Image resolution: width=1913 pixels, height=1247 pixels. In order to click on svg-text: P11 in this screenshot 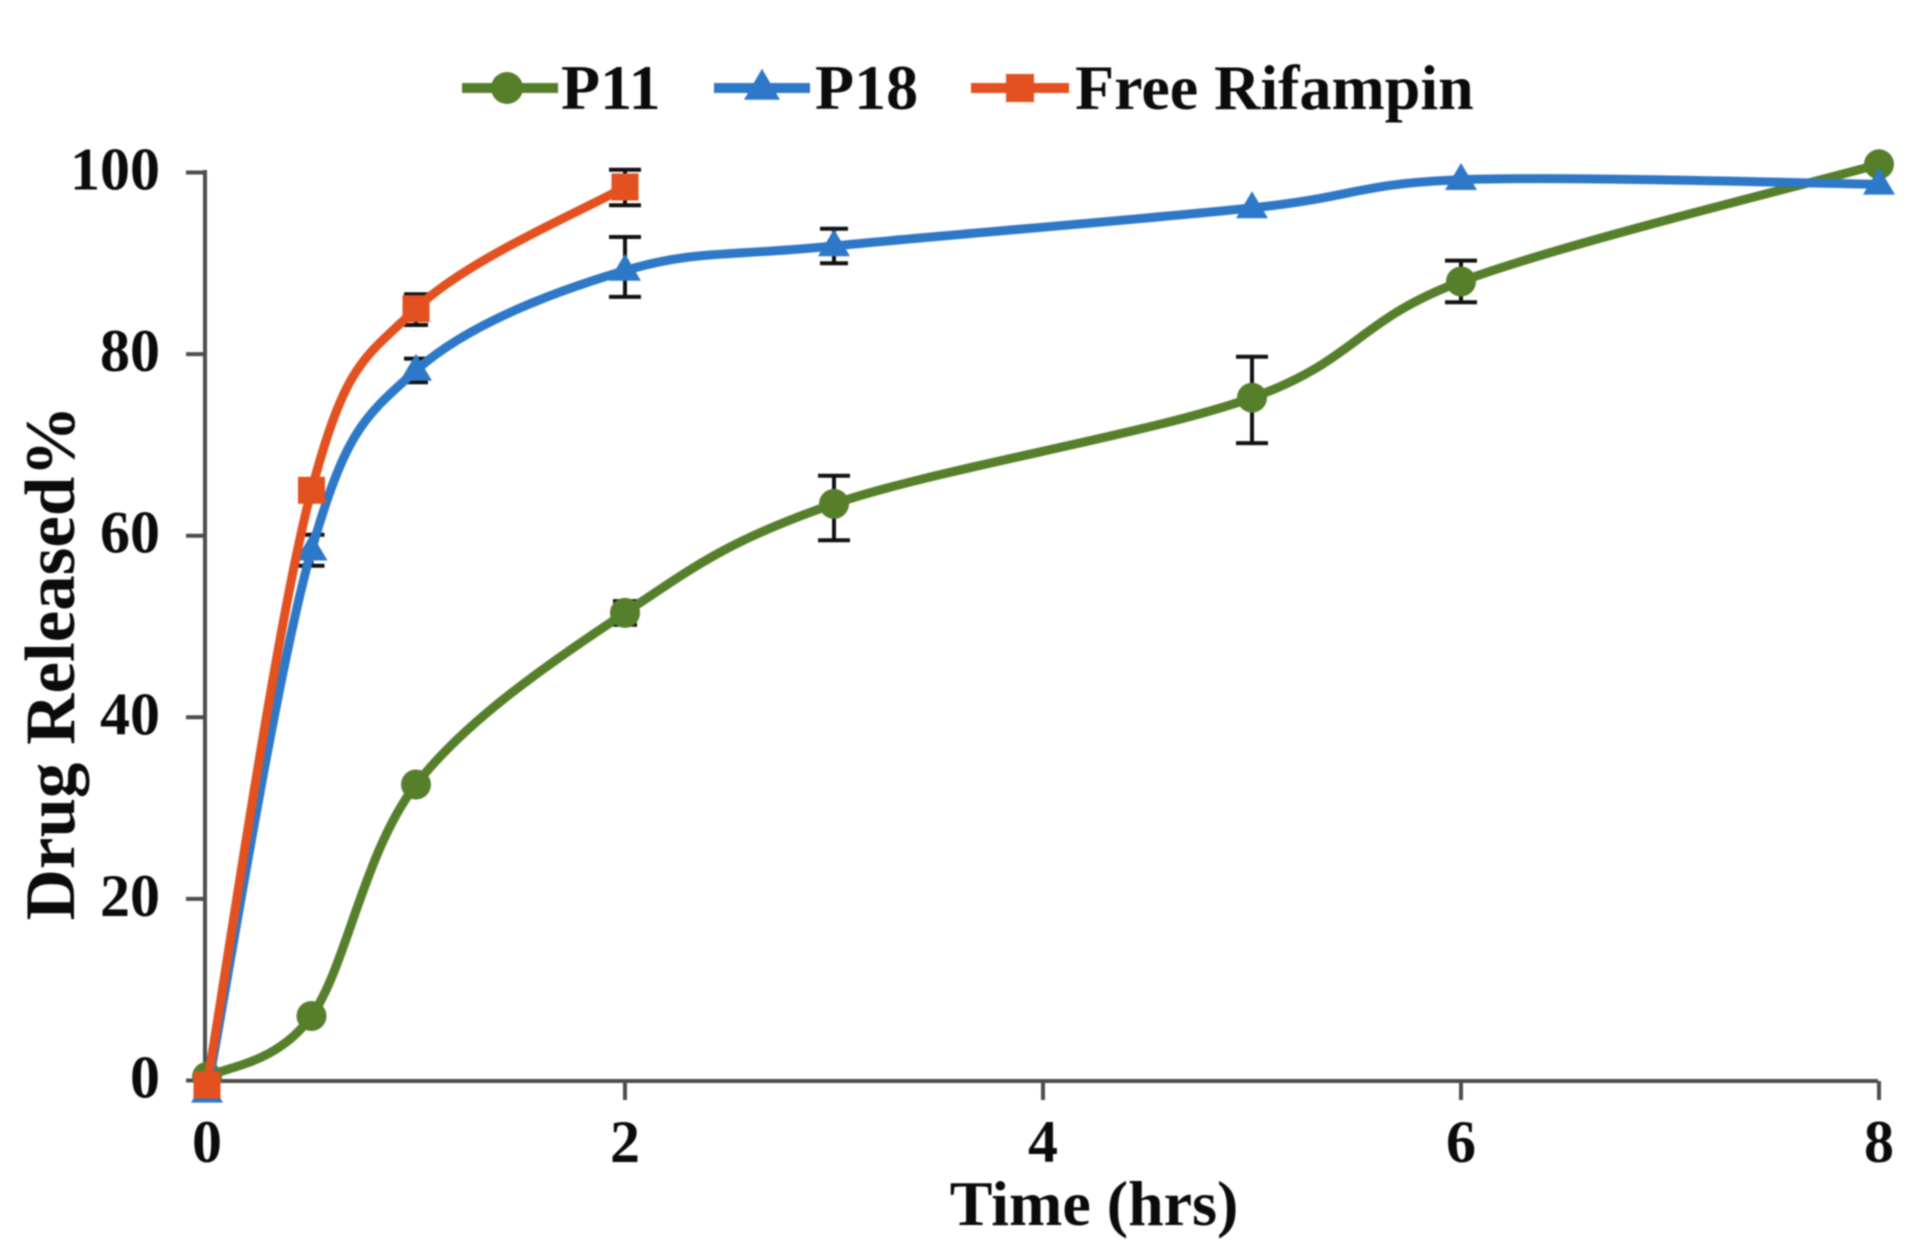, I will do `click(611, 87)`.